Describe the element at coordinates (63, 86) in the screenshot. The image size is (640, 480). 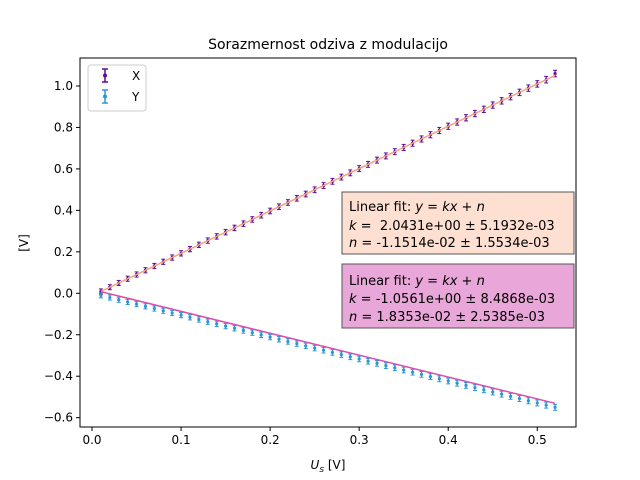
I see `y-tick-label: 1.0` at that location.